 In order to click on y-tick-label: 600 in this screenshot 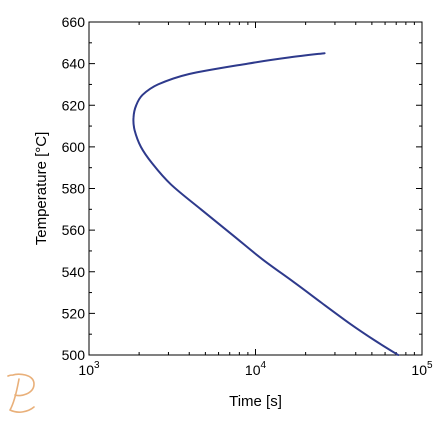, I will do `click(74, 147)`.